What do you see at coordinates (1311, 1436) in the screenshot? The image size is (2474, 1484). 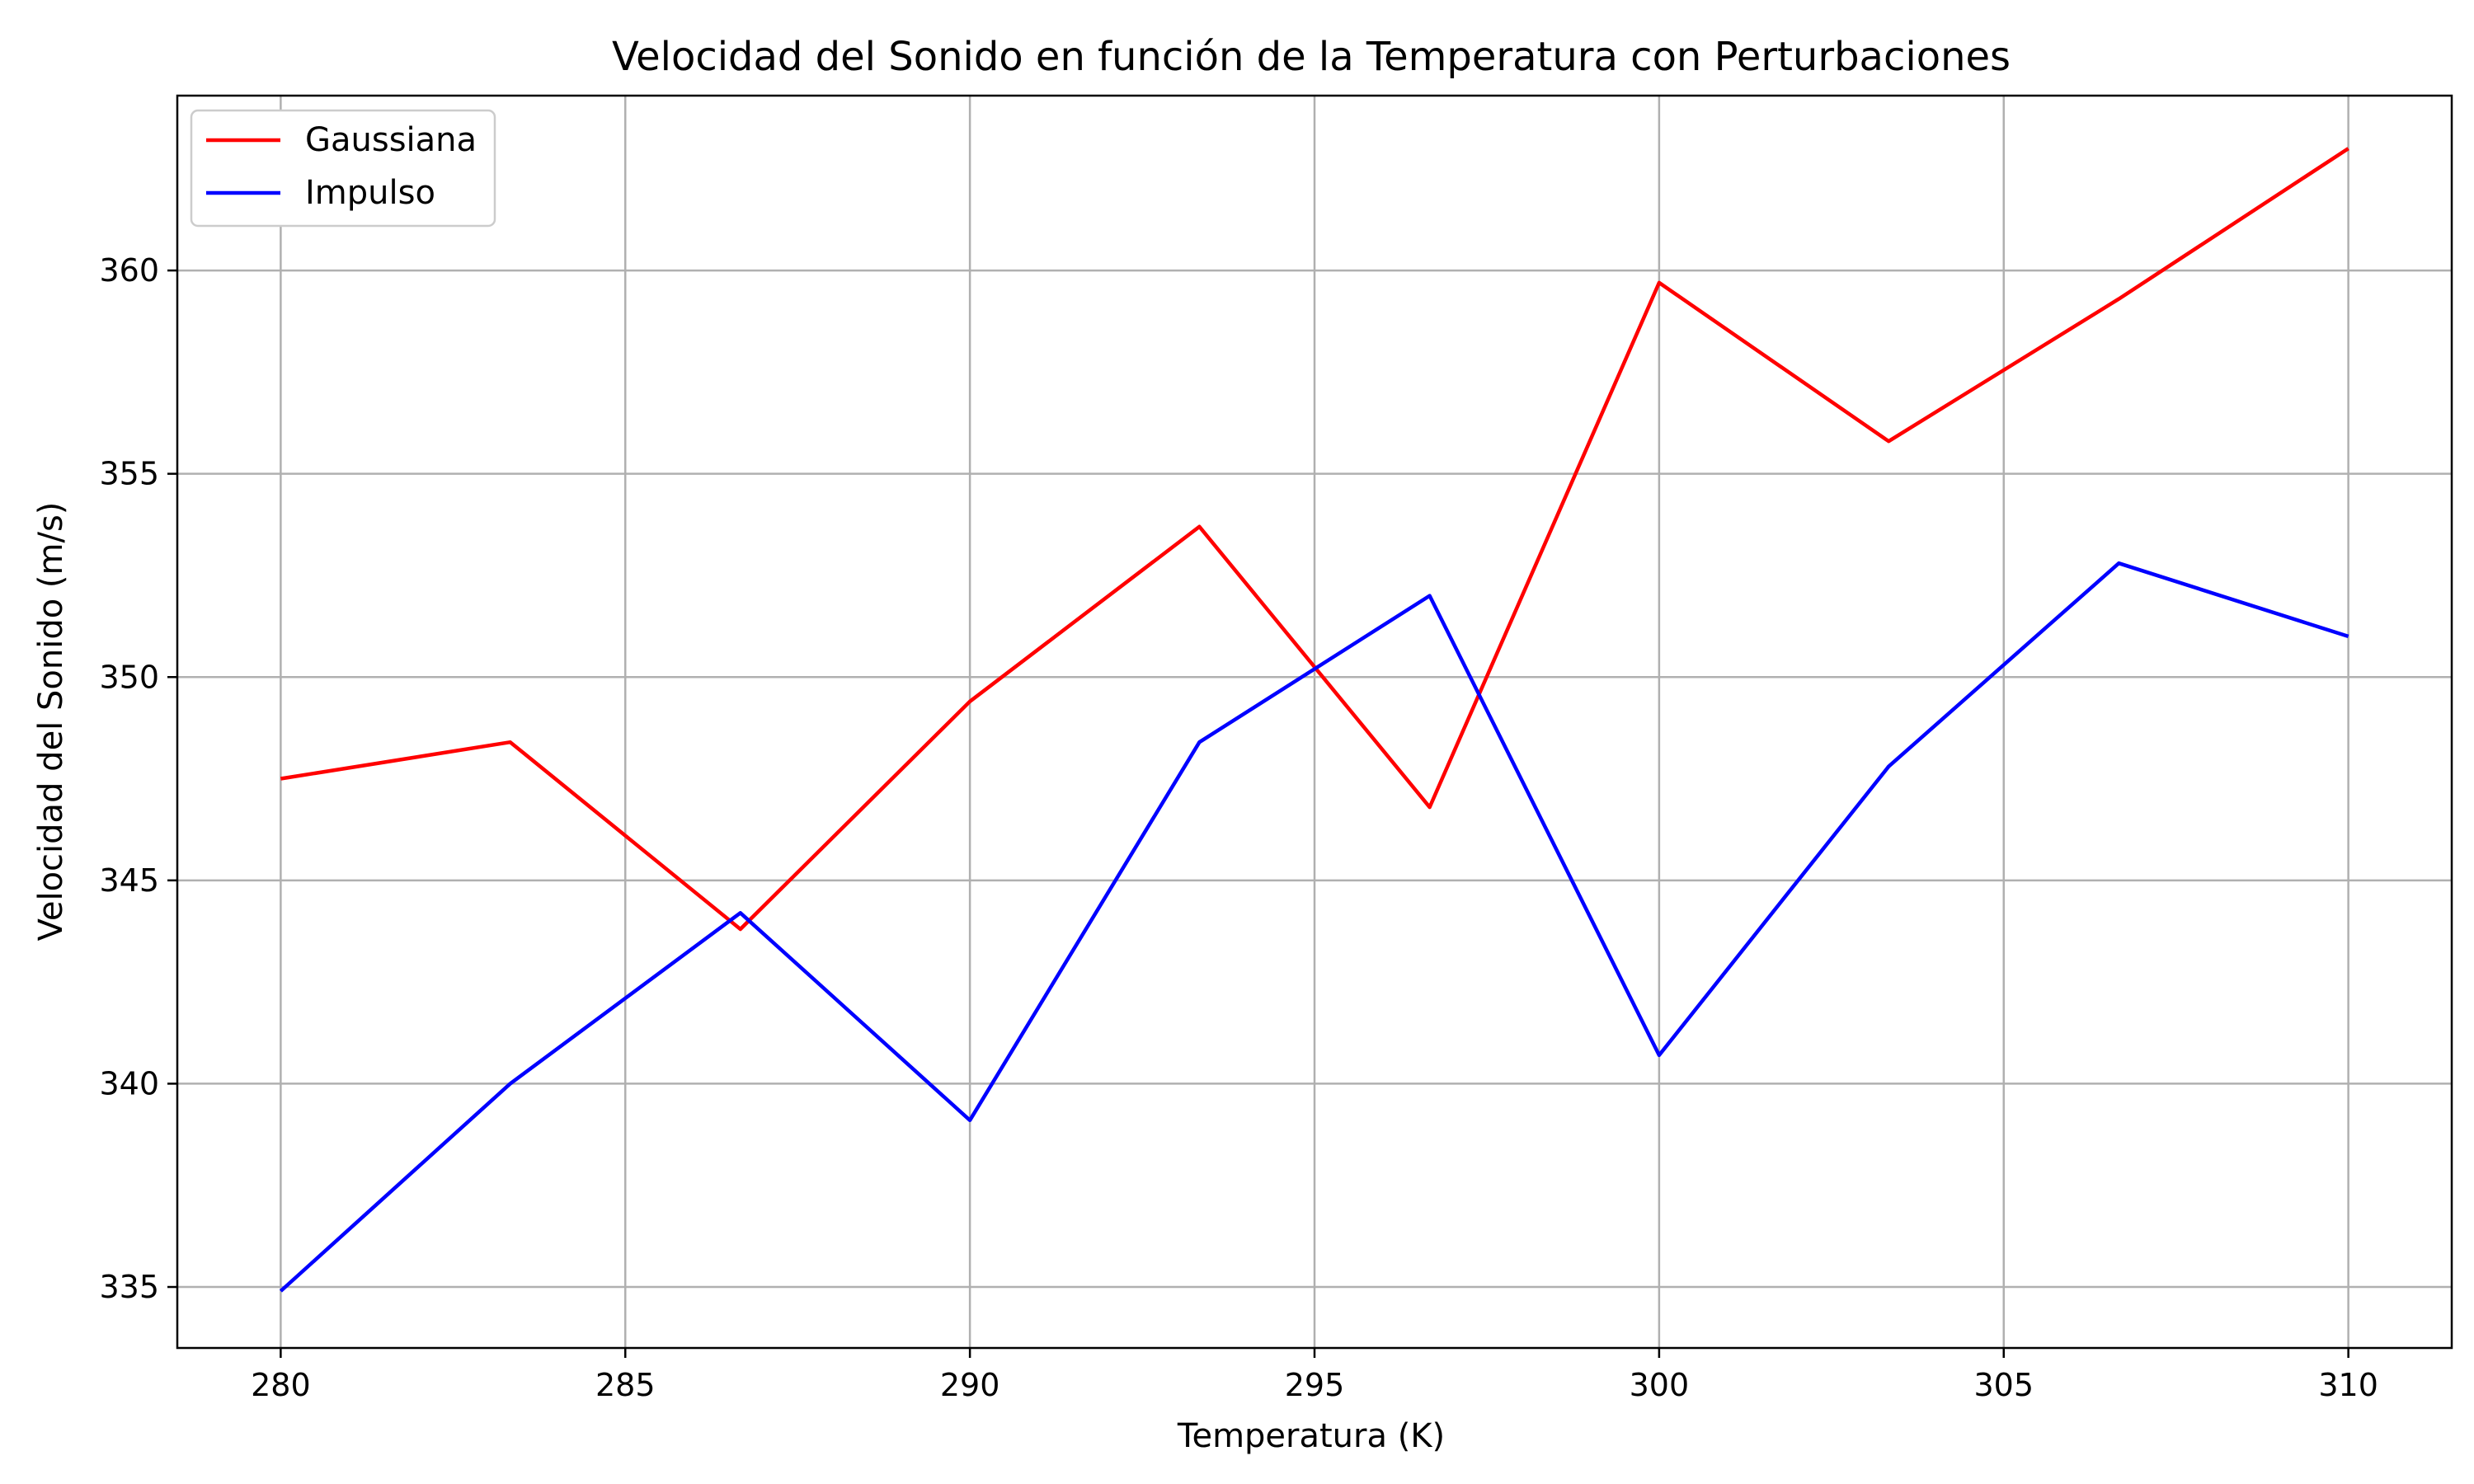 I see `x-axis-label: Temperatura (K)` at bounding box center [1311, 1436].